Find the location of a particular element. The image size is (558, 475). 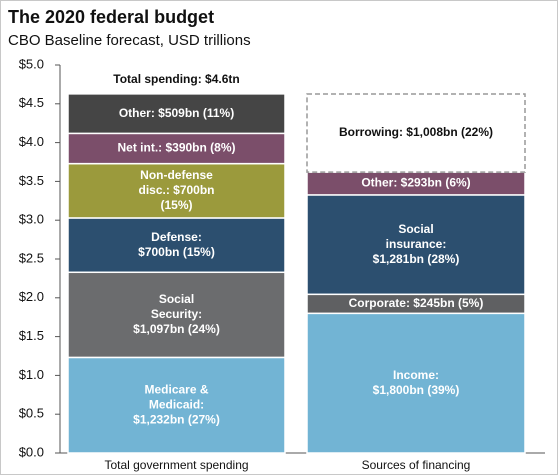

segment-label: Non-defense is located at coordinates (176, 175).